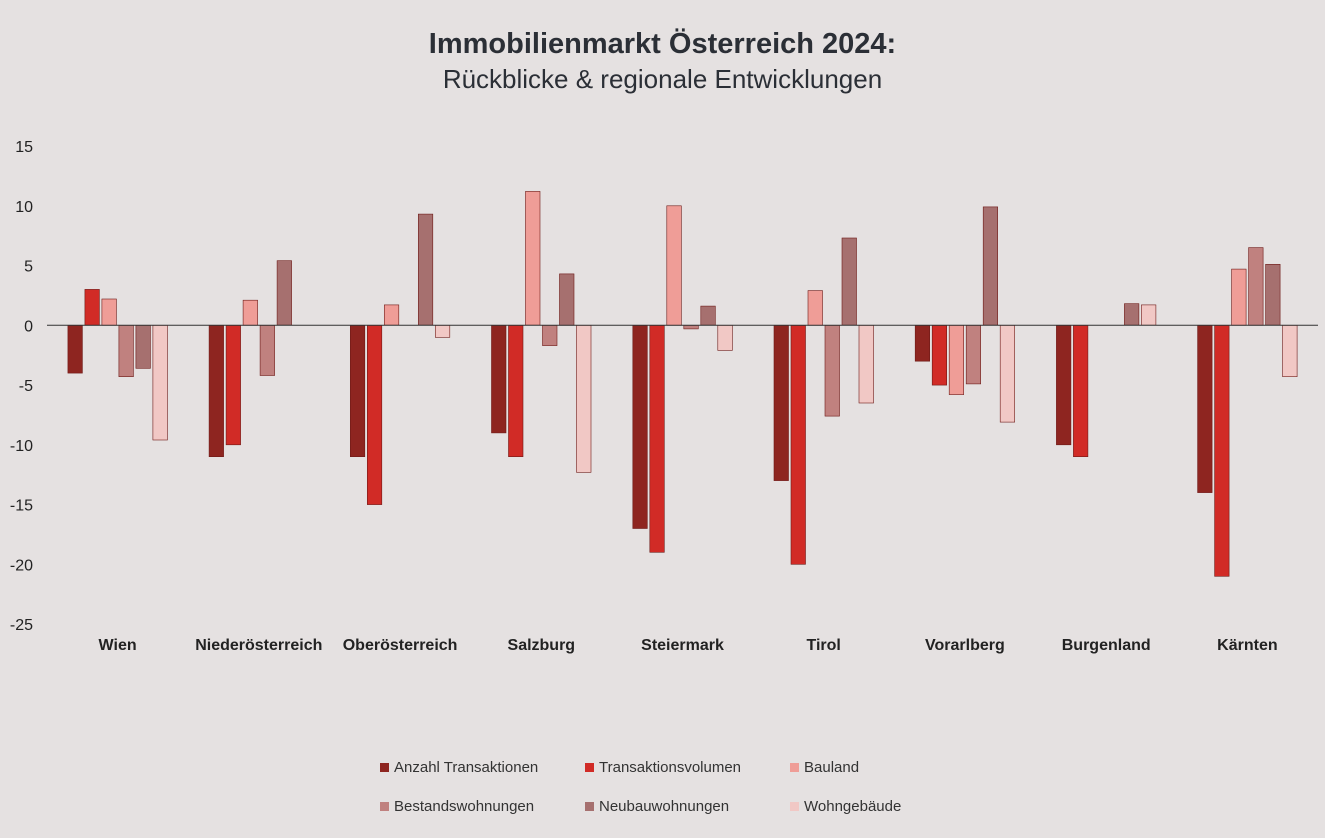  What do you see at coordinates (1290, 350) in the screenshot?
I see `bar-kärnten-series-5` at bounding box center [1290, 350].